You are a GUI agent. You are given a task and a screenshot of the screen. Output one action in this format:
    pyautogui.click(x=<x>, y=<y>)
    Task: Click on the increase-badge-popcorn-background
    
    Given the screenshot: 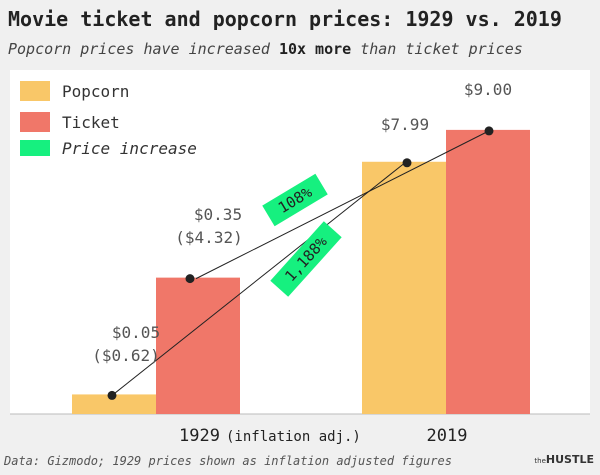 What is the action you would take?
    pyautogui.click(x=306, y=259)
    